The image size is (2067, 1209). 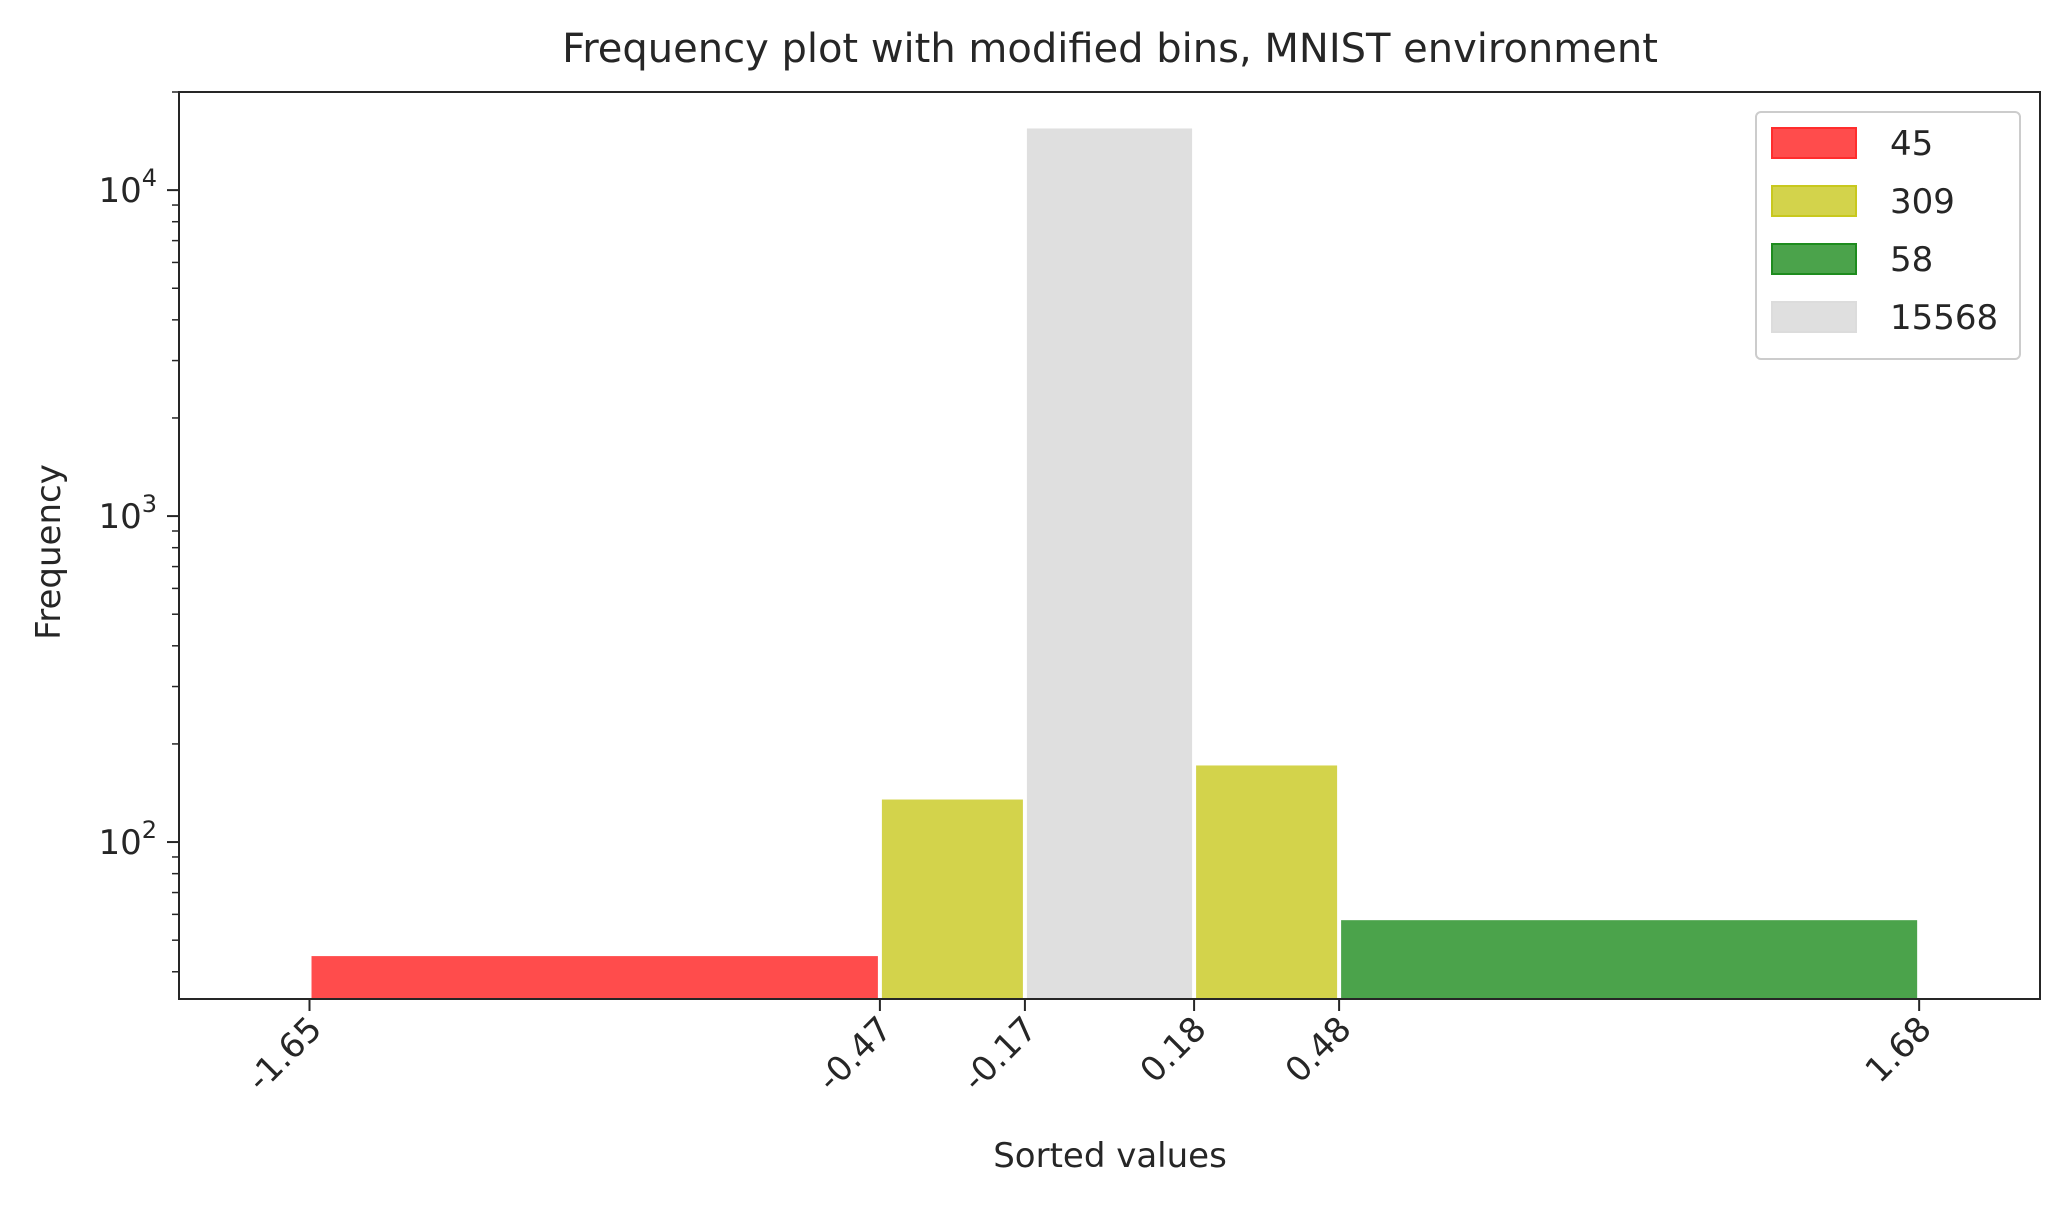 I want to click on y-minor-ticks, so click(x=175, y=532).